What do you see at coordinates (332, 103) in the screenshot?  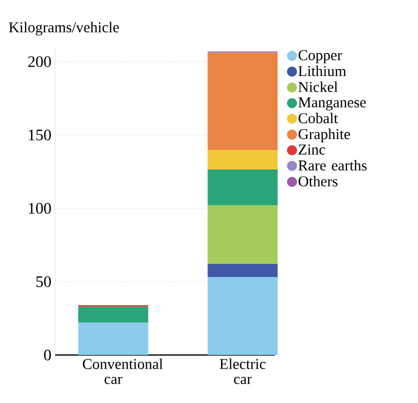 I see `legend-label: Manganese` at bounding box center [332, 103].